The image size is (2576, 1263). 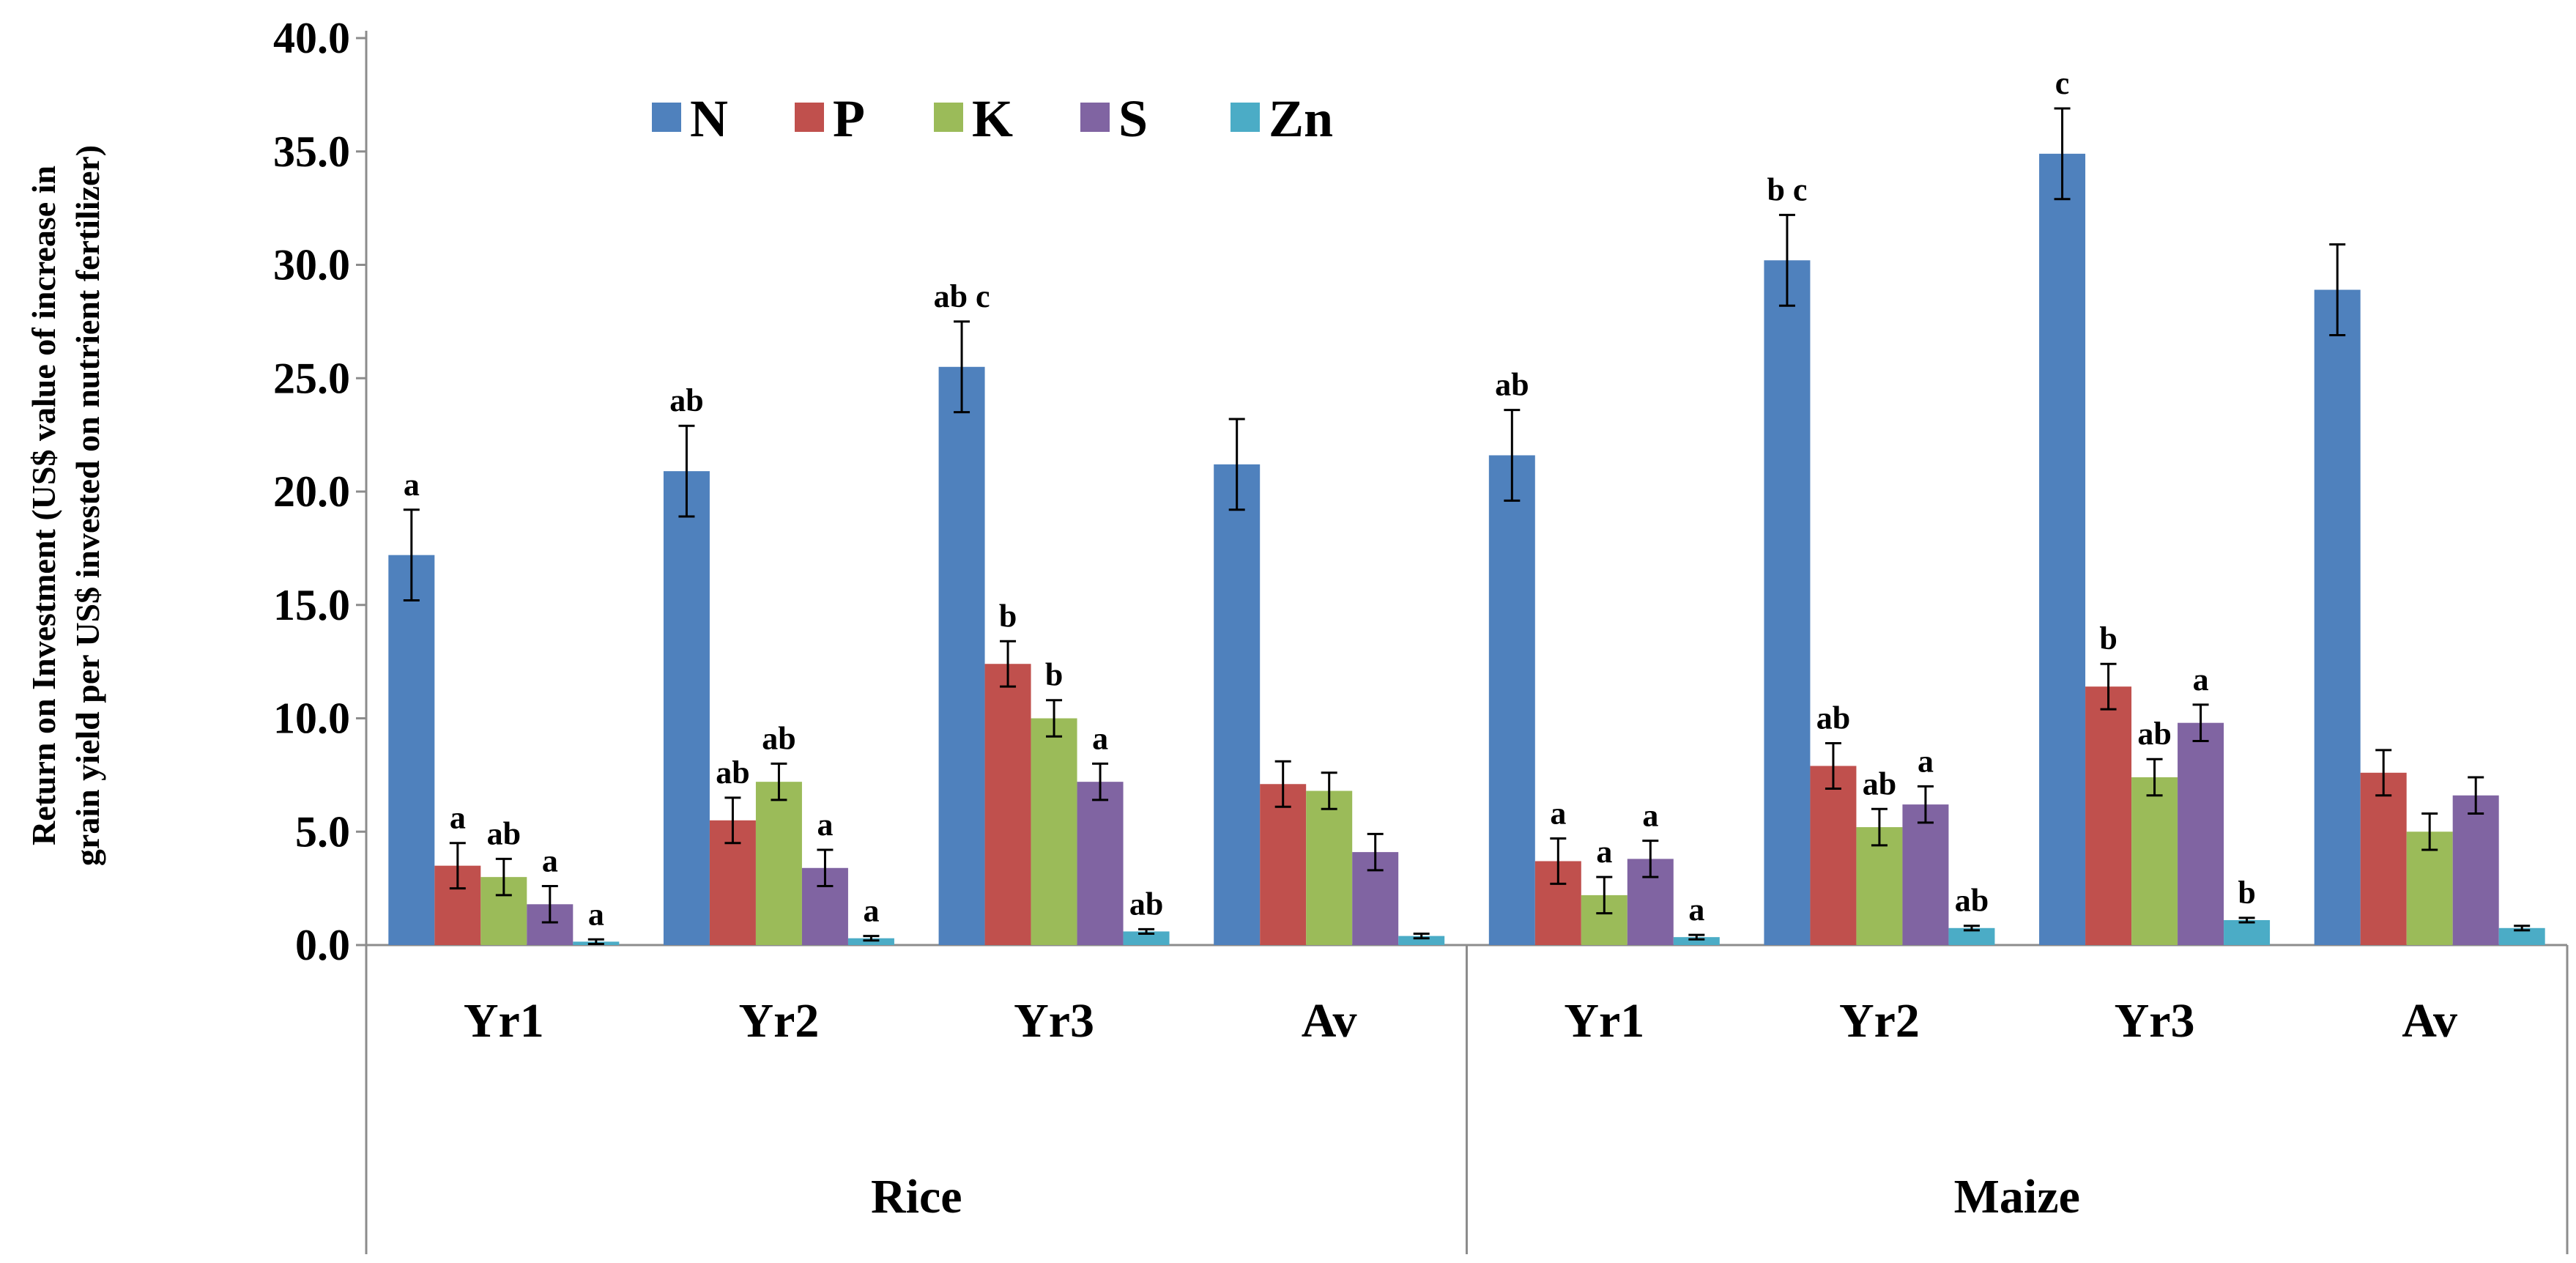 I want to click on legend-swatch-K, so click(x=948, y=117).